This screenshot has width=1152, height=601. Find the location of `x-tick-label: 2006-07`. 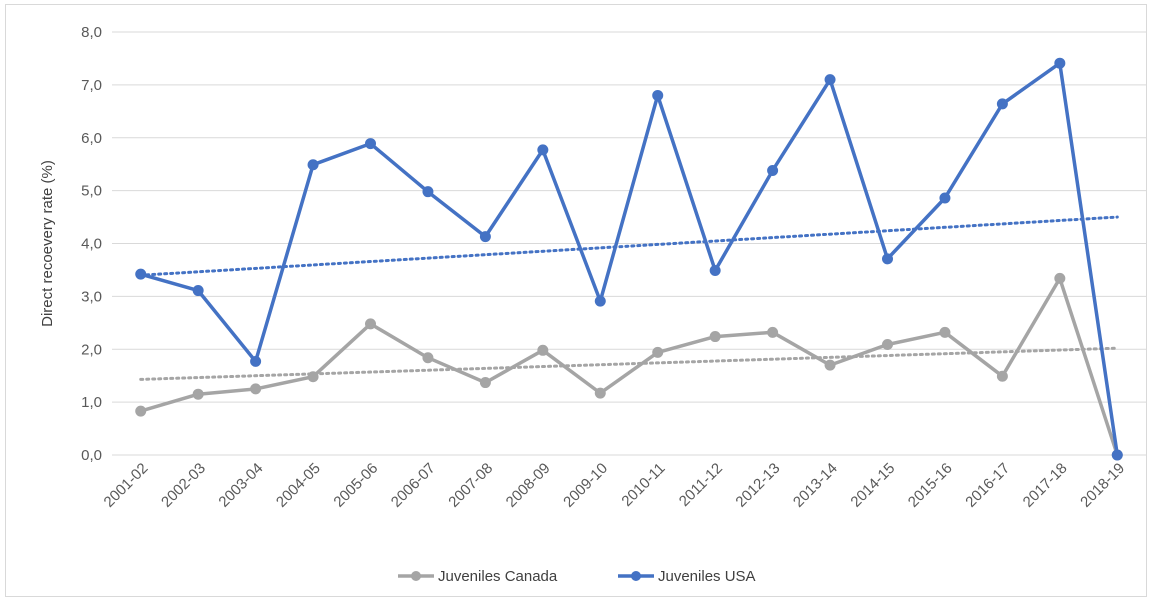

x-tick-label: 2006-07 is located at coordinates (413, 485).